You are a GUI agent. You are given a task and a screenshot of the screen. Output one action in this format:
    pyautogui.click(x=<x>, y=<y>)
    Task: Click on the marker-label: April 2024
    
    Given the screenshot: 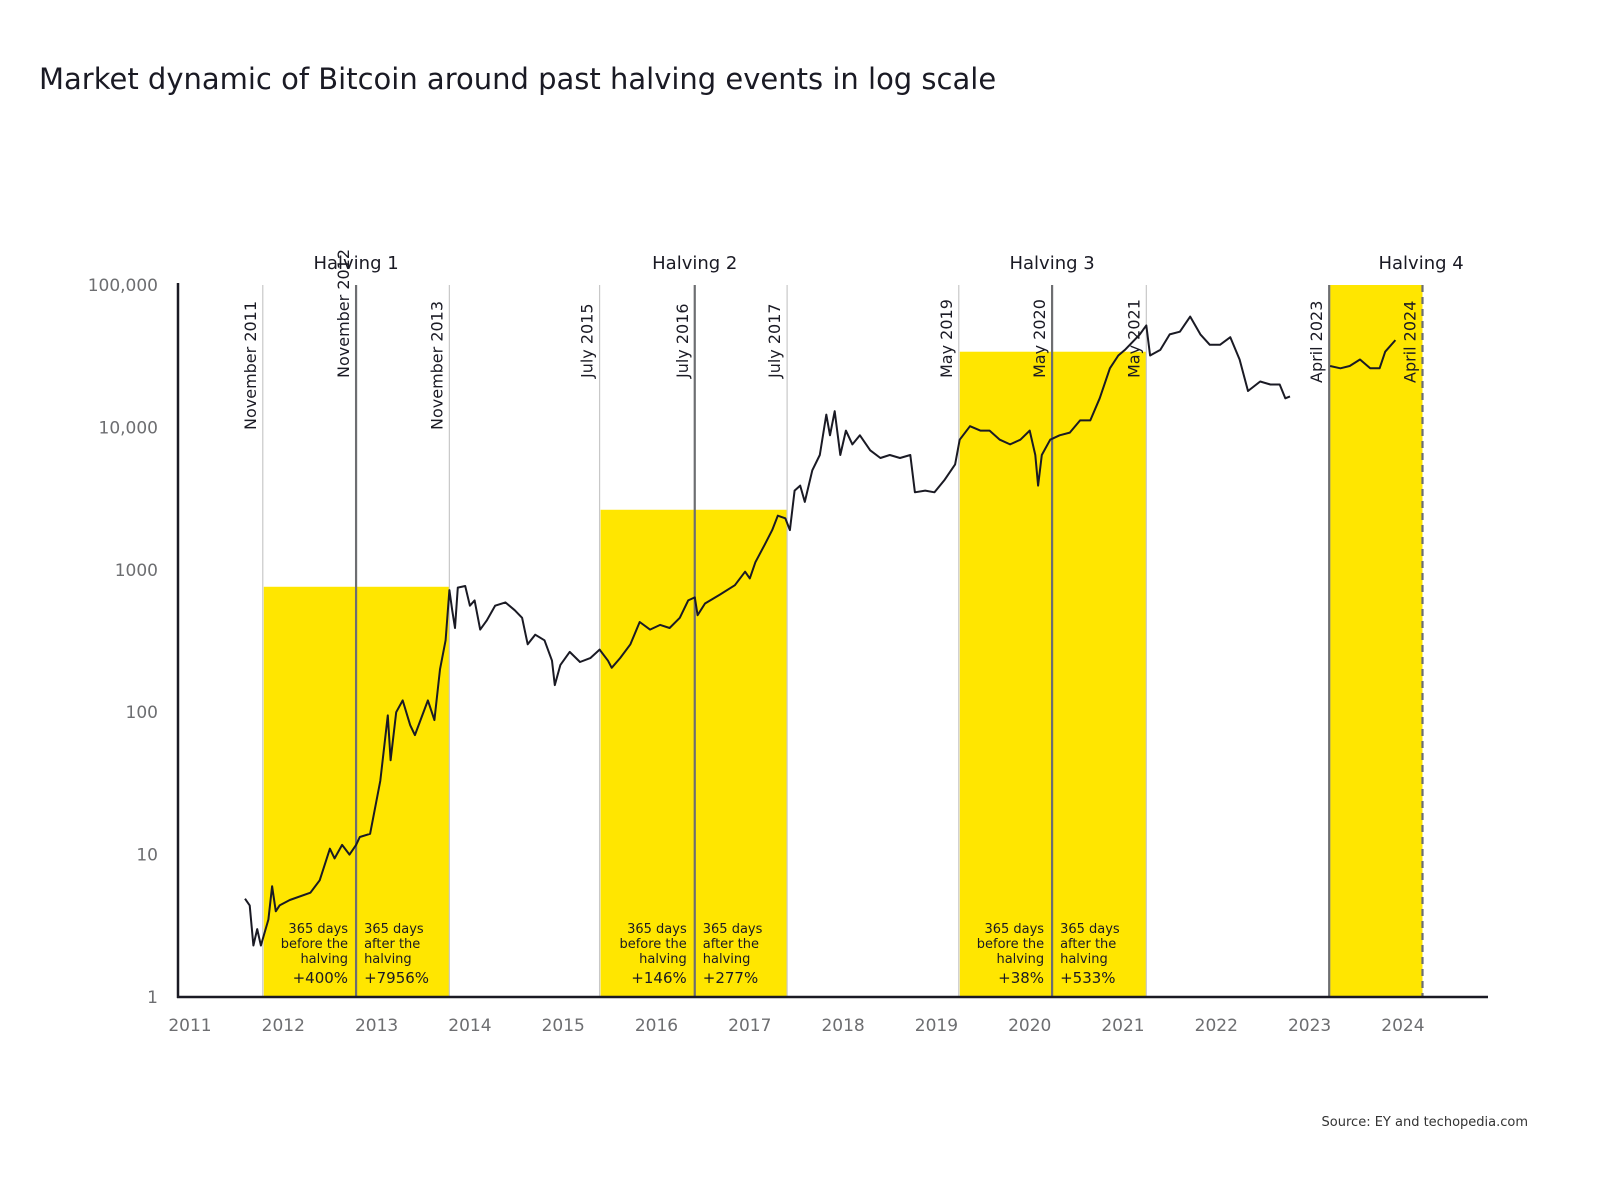 What is the action you would take?
    pyautogui.click(x=1409, y=342)
    